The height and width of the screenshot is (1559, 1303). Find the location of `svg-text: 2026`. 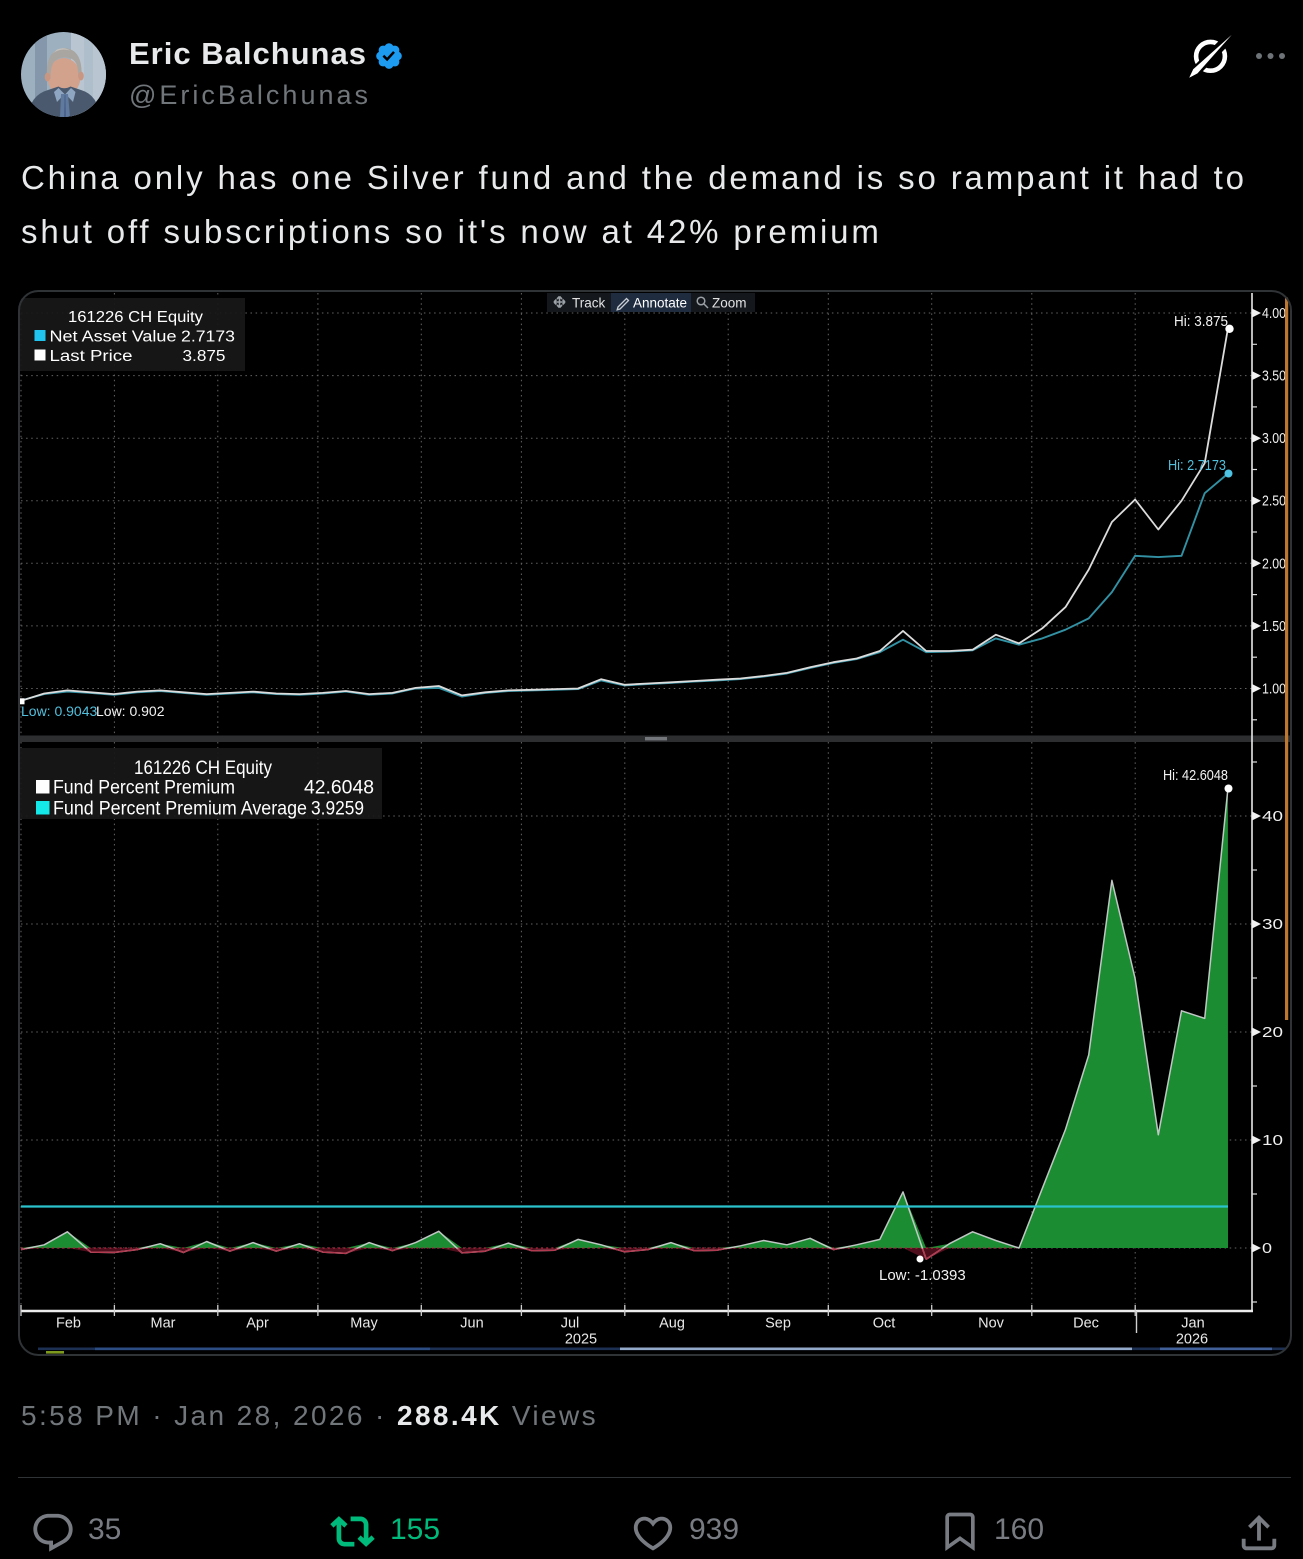

svg-text: 2026 is located at coordinates (1192, 1340).